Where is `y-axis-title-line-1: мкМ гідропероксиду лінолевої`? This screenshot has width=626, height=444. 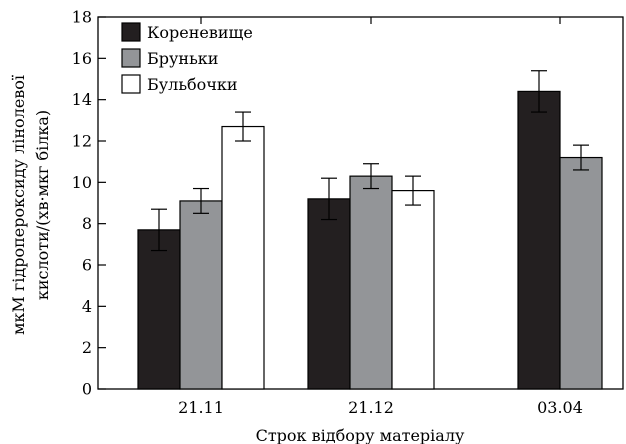
y-axis-title-line-1: мкМ гідропероксиду лінолевої is located at coordinates (18, 205).